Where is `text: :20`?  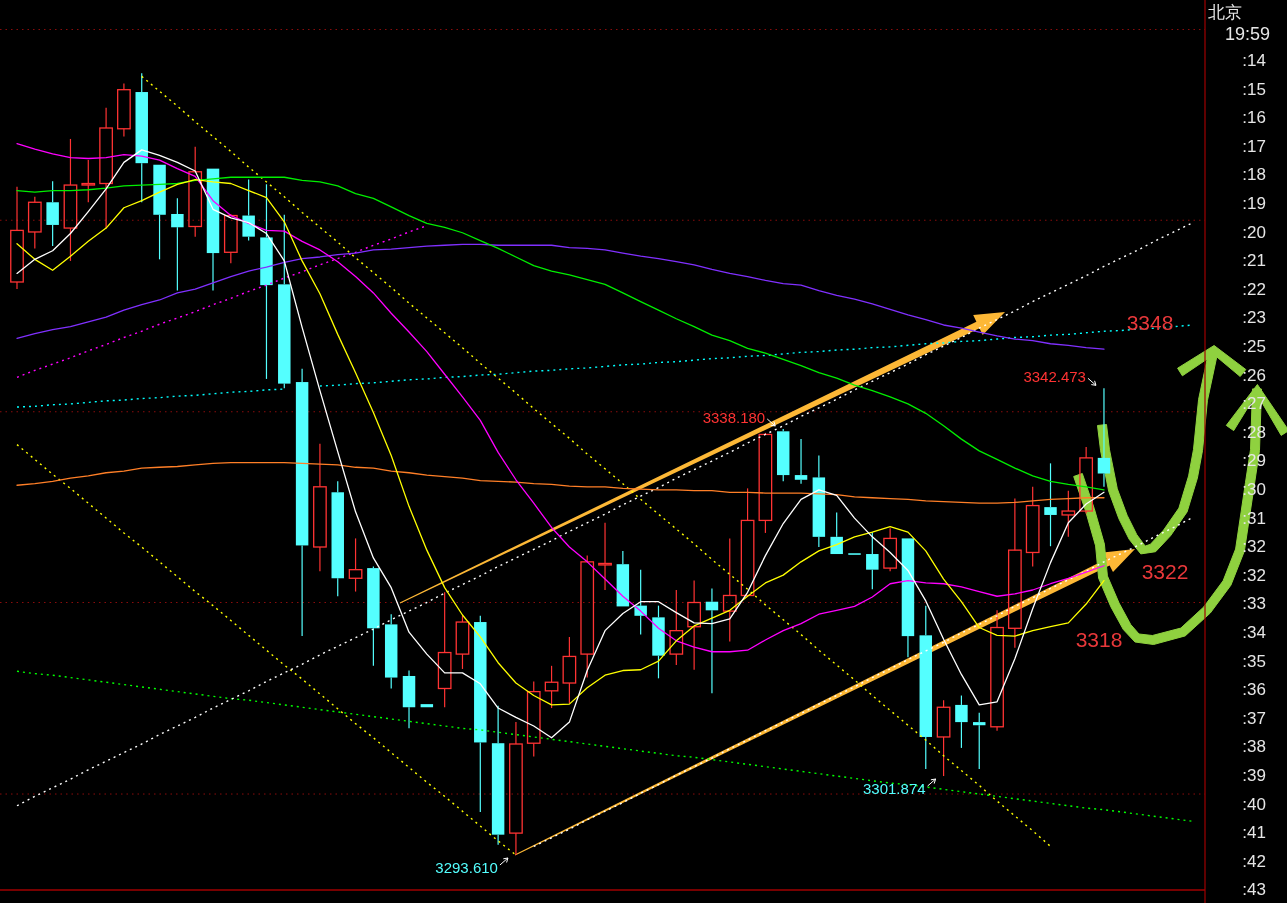 text: :20 is located at coordinates (1254, 232).